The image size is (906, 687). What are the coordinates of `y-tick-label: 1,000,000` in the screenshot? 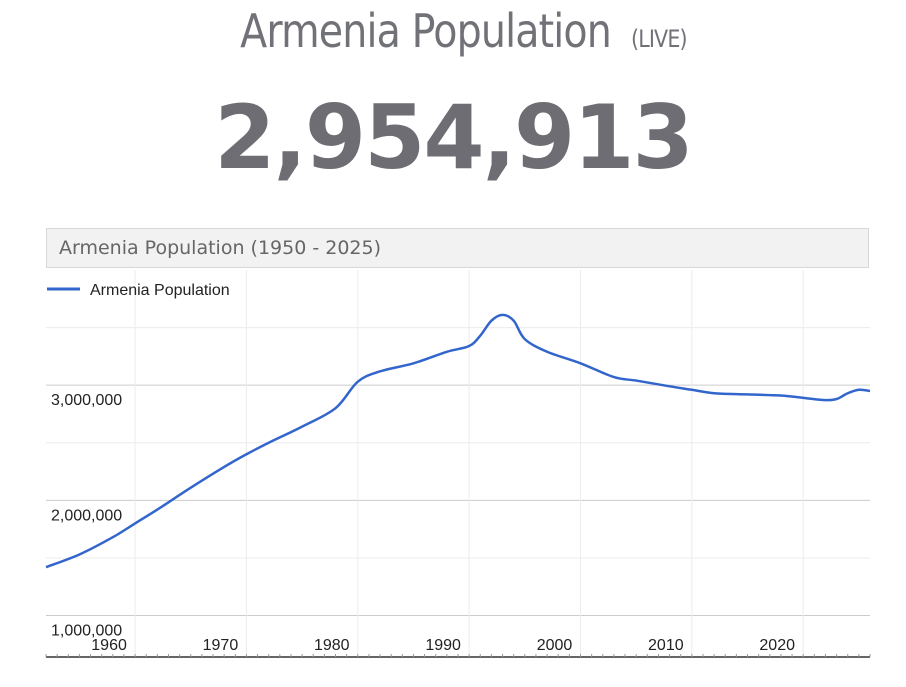 It's located at (86, 631).